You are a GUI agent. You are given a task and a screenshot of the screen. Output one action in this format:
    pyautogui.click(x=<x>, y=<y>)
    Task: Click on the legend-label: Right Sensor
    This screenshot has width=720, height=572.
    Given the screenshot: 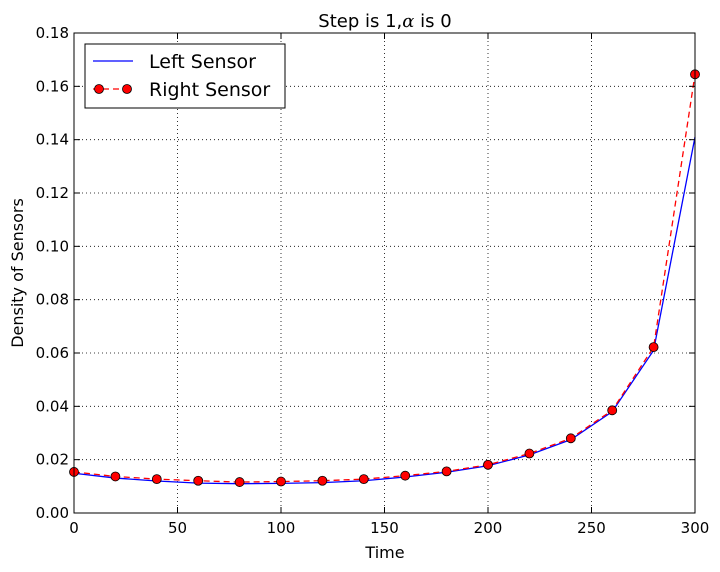 What is the action you would take?
    pyautogui.click(x=209, y=90)
    